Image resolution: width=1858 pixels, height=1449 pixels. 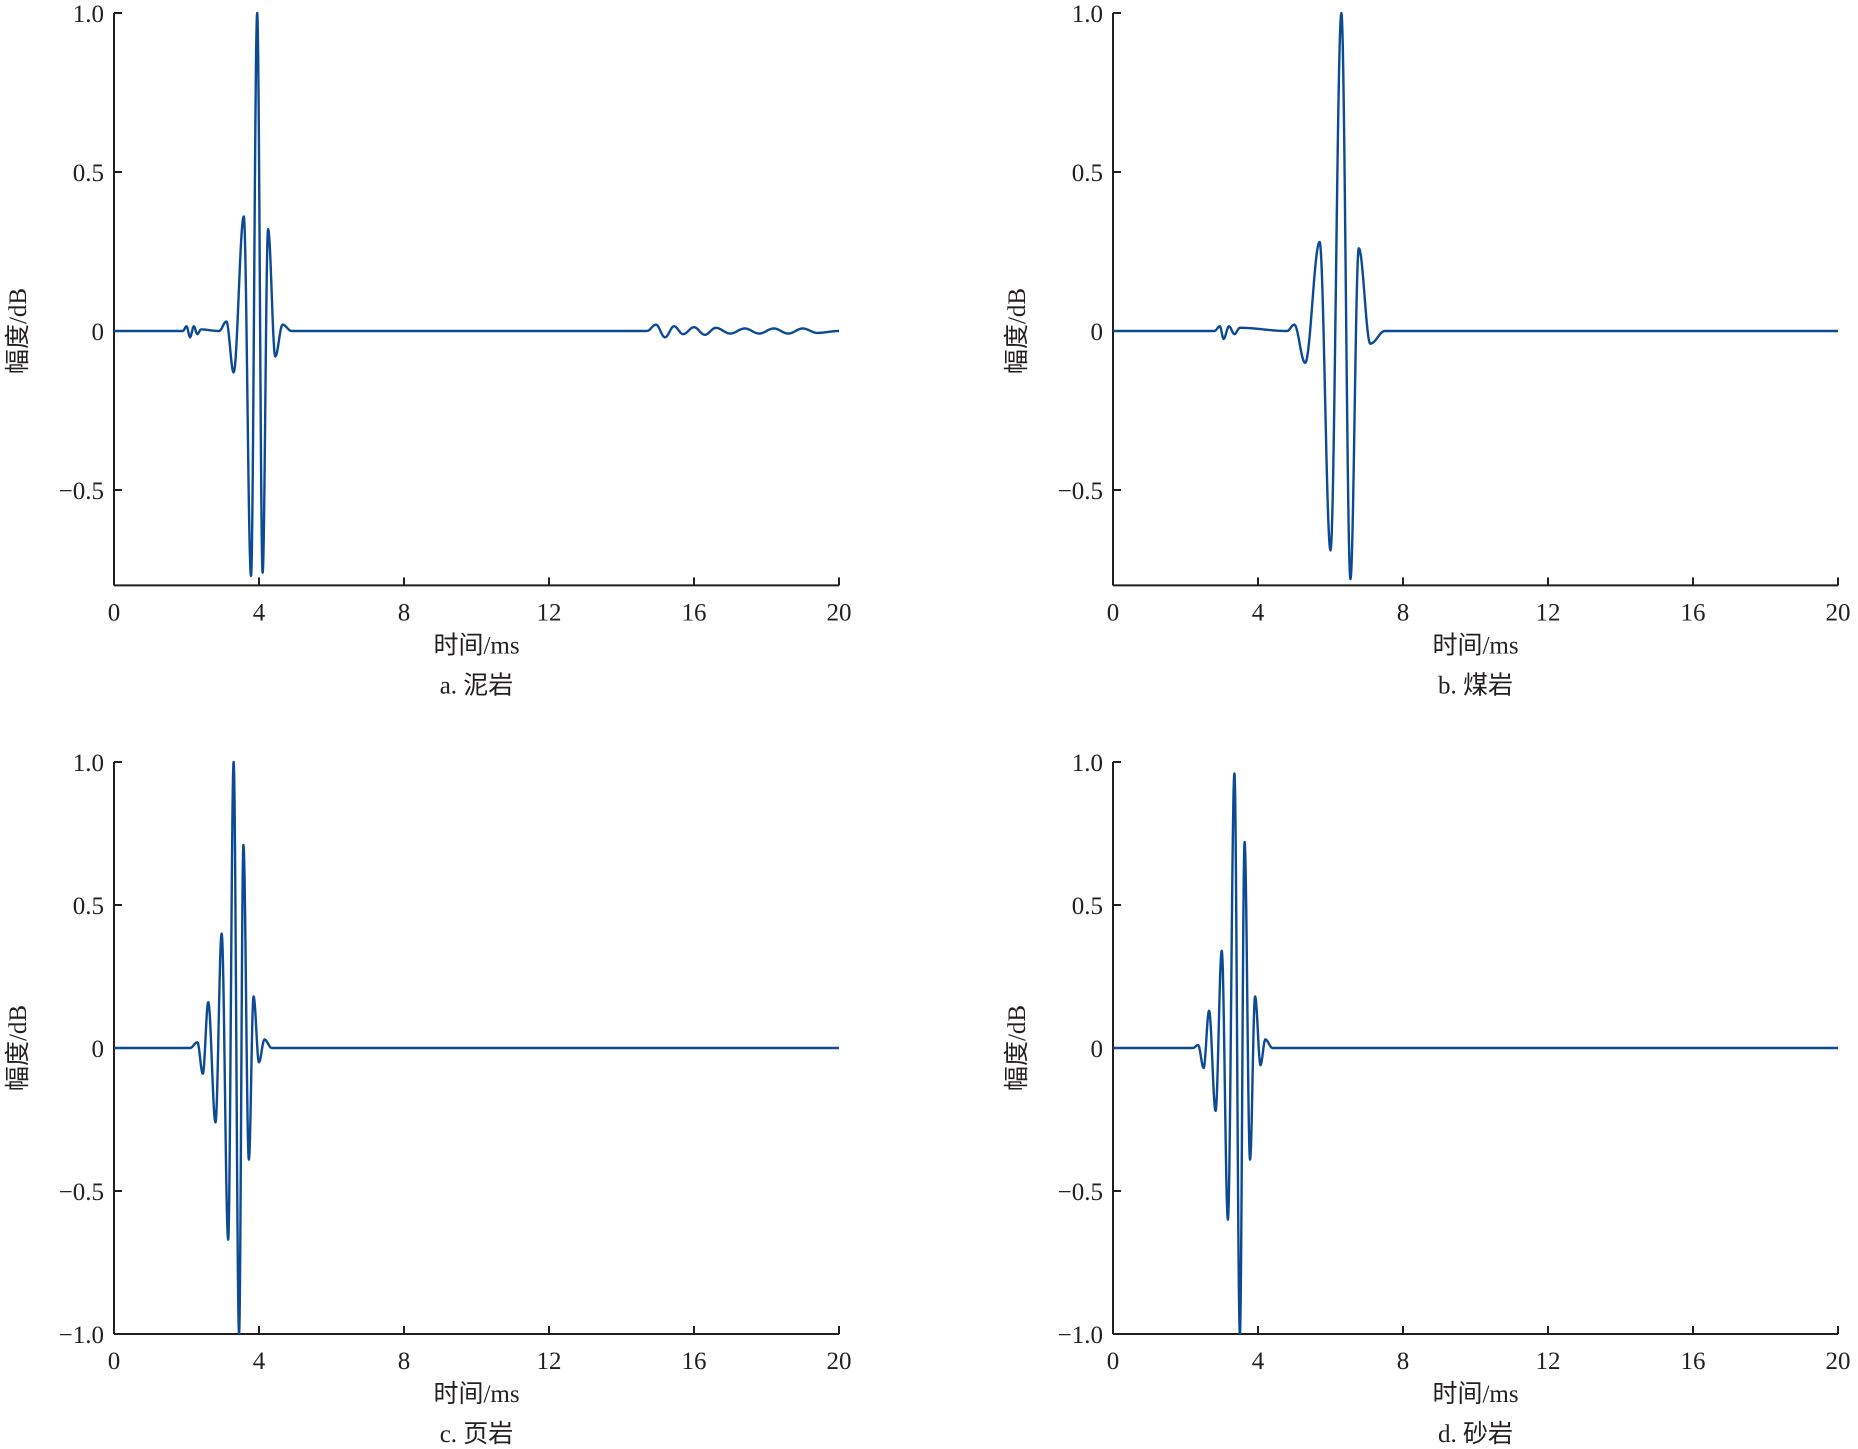 What do you see at coordinates (1475, 685) in the screenshot?
I see `subplot-caption: b. 煤岩` at bounding box center [1475, 685].